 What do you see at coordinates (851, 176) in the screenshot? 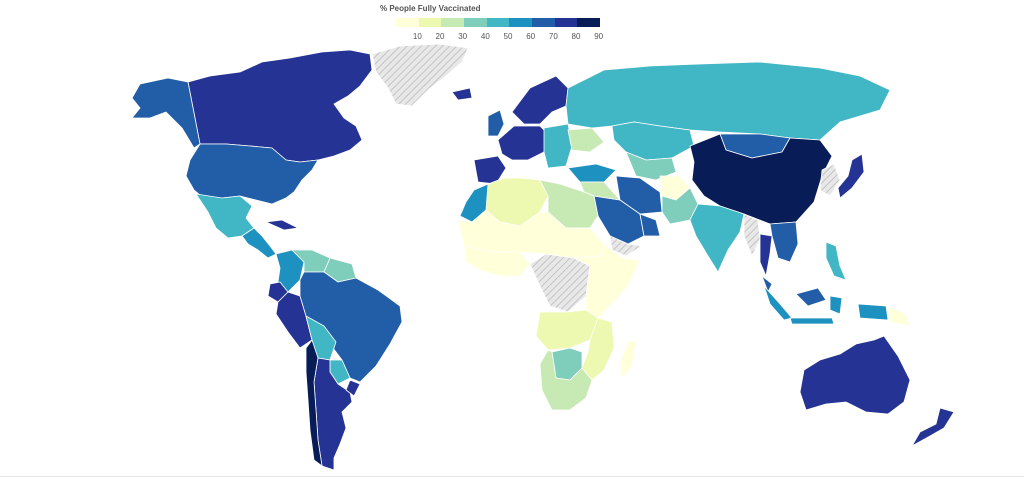
I see `region-japan` at bounding box center [851, 176].